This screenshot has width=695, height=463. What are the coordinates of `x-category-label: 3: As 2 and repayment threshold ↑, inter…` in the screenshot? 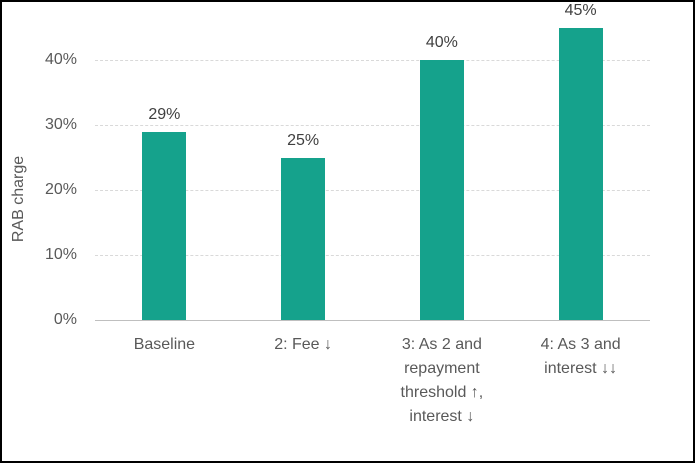 It's located at (442, 380).